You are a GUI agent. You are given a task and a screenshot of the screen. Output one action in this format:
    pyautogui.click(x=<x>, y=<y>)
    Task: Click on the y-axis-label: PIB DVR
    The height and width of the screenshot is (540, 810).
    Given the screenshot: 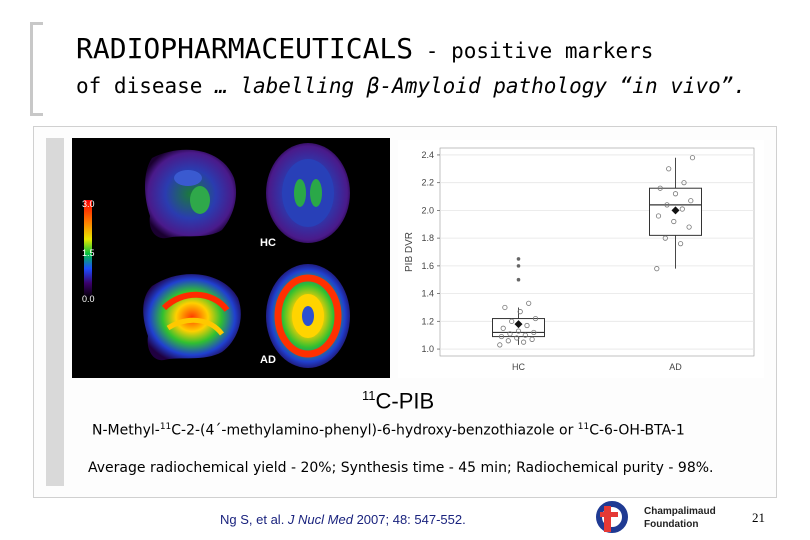 What is the action you would take?
    pyautogui.click(x=409, y=252)
    